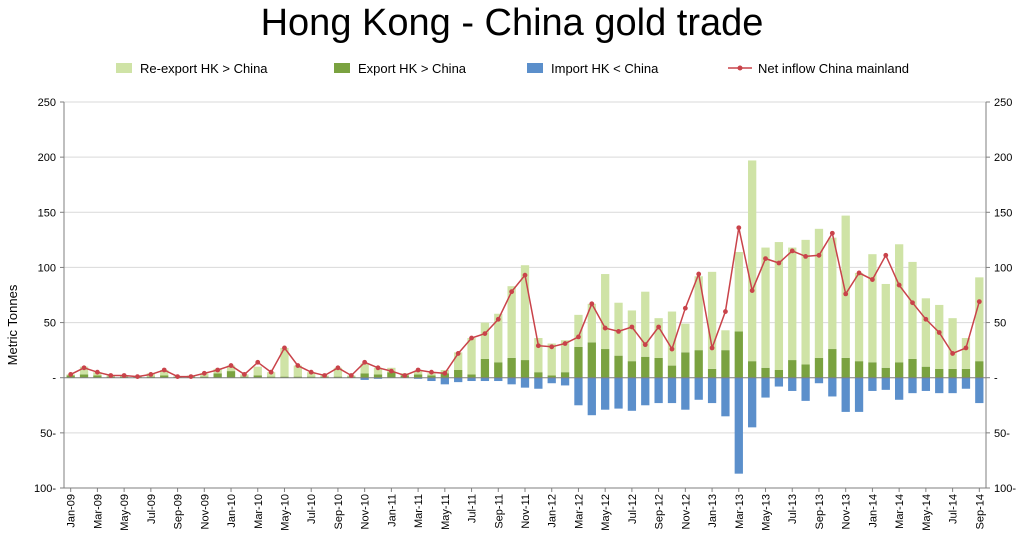 Image resolution: width=1024 pixels, height=548 pixels. What do you see at coordinates (392, 510) in the screenshot?
I see `x-tick-label: Jan-11` at bounding box center [392, 510].